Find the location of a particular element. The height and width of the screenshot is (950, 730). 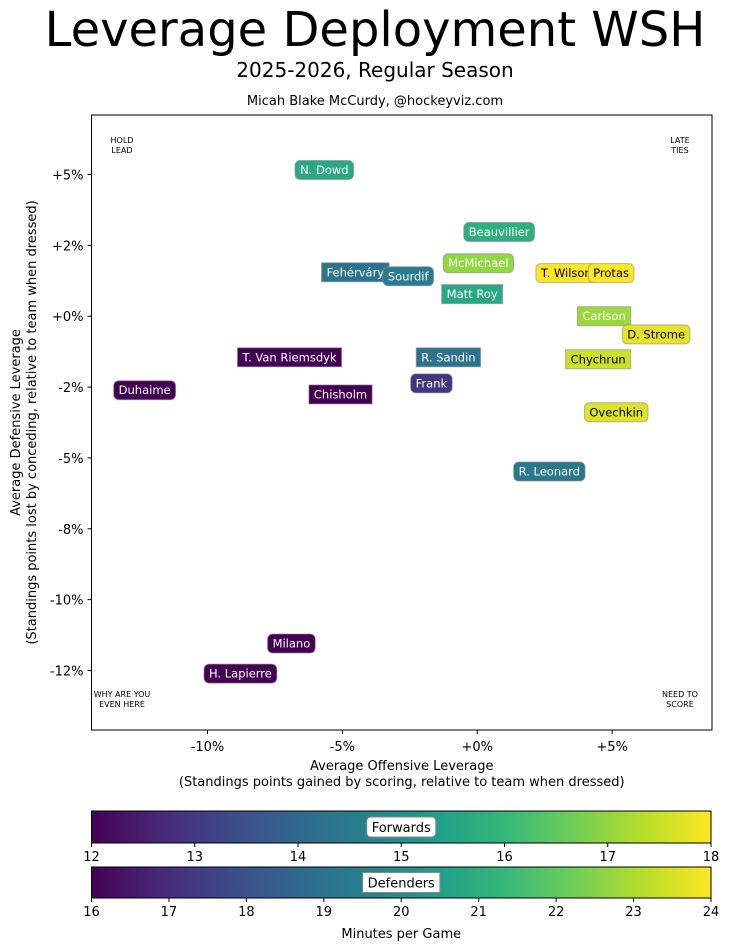

colorbar-tick-label: 21 is located at coordinates (478, 912).